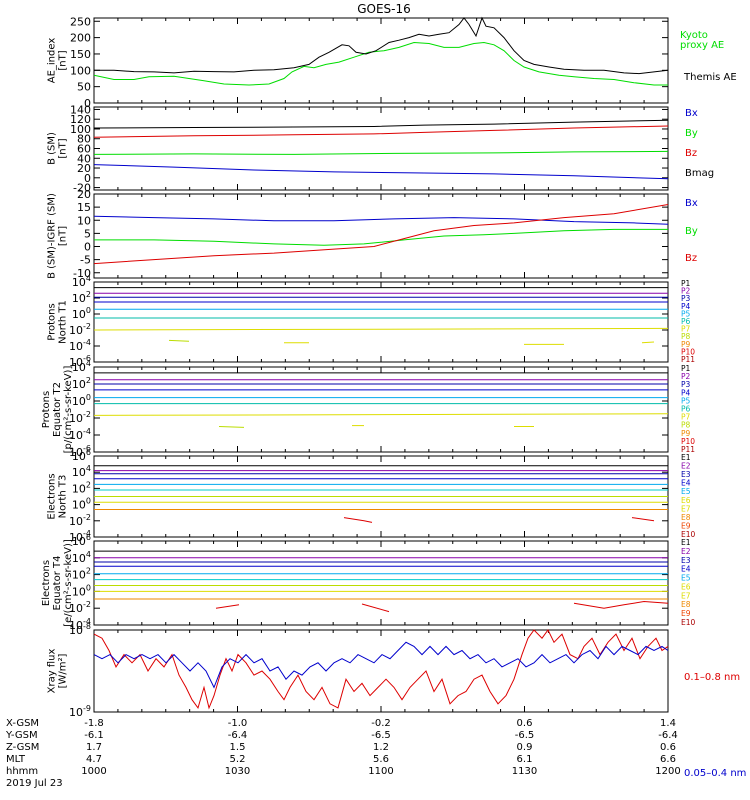 The width and height of the screenshot is (750, 800). Describe the element at coordinates (691, 258) in the screenshot. I see `legend-entry: Bz` at that location.